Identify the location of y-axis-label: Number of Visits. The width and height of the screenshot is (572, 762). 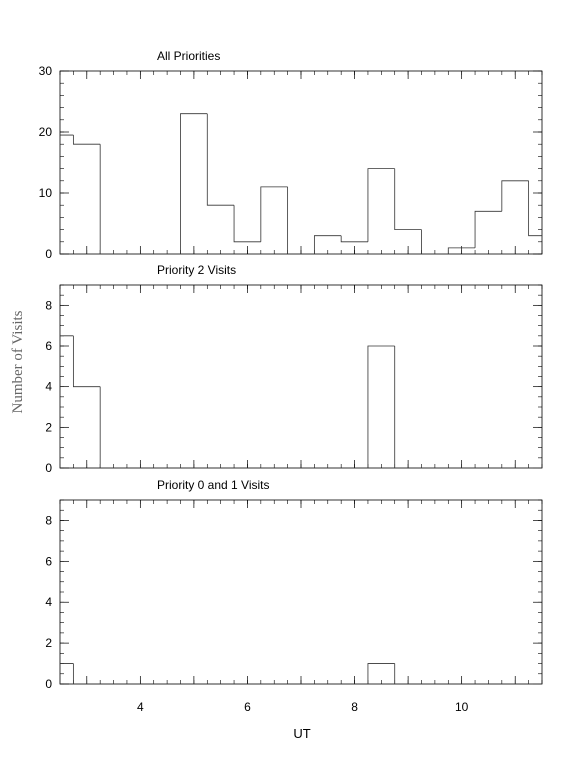
(18, 361).